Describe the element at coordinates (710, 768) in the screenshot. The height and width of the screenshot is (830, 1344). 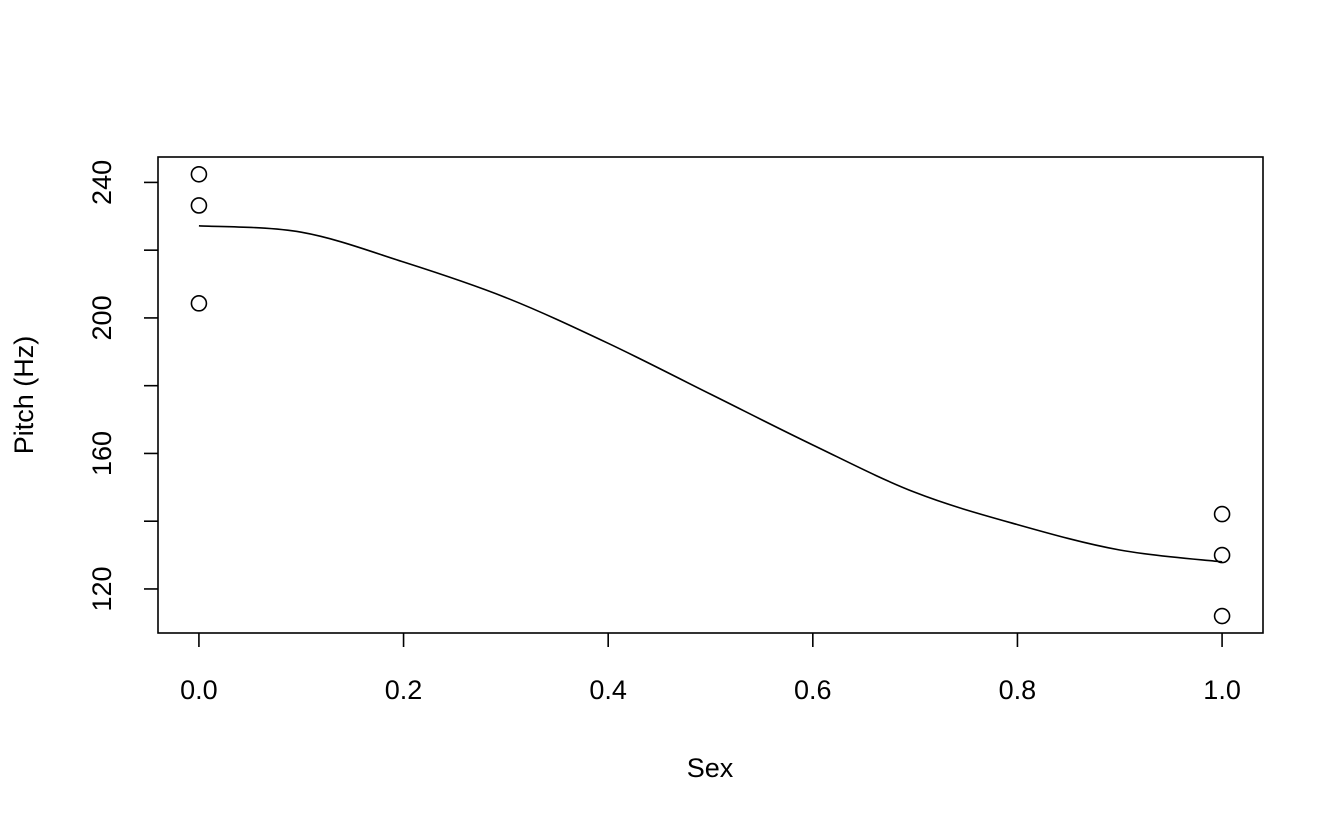
I see `x-axis-label: Sex` at that location.